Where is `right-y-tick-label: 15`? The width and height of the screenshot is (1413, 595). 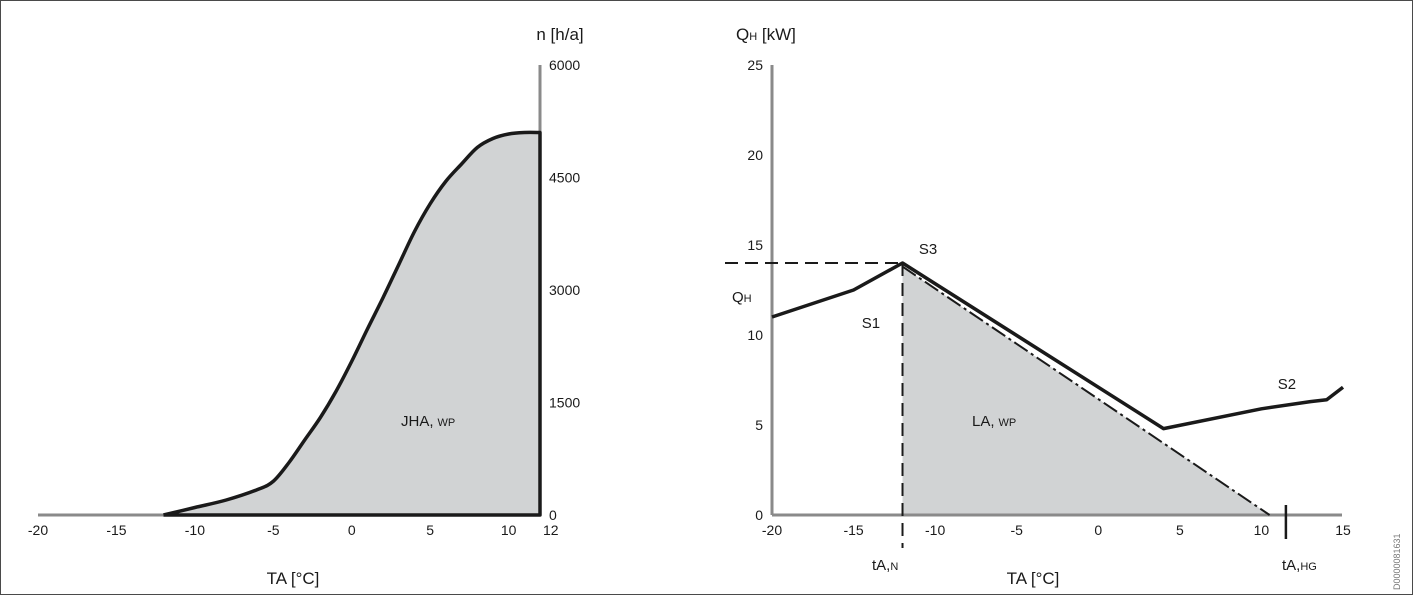
right-y-tick-label: 15 is located at coordinates (755, 245).